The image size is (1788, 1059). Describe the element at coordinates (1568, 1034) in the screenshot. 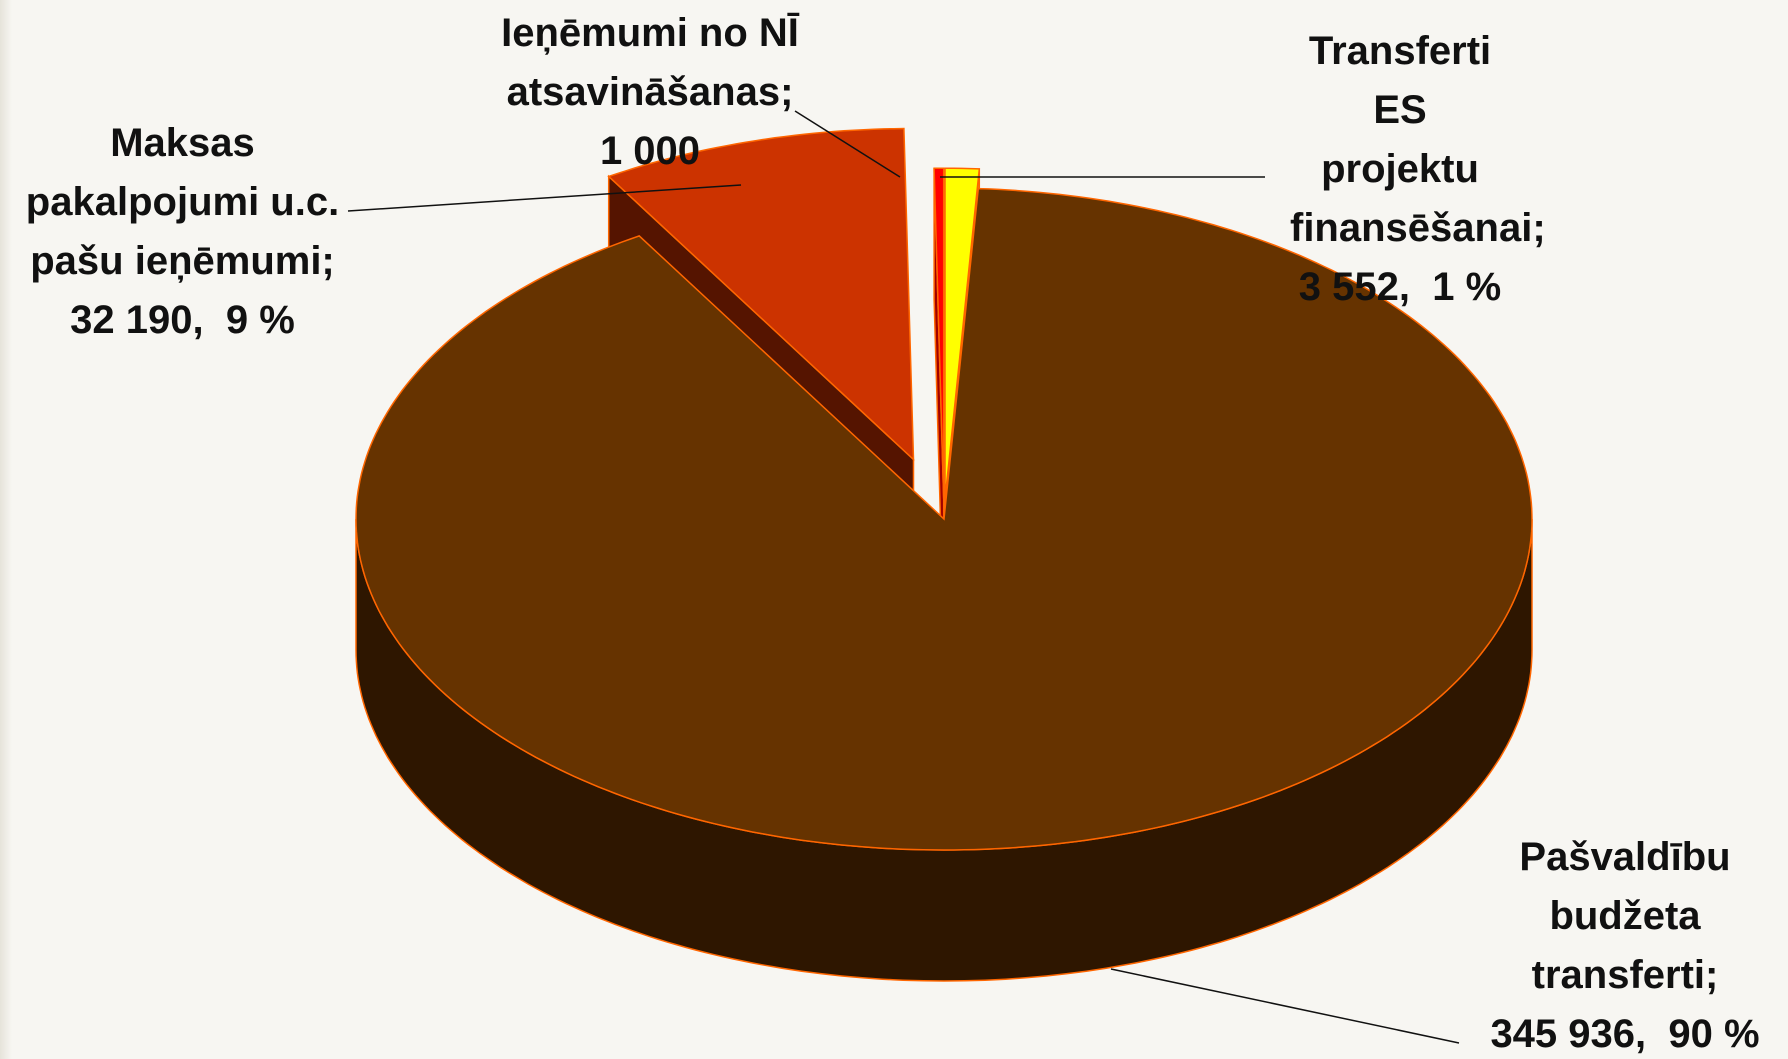

I see `value-label: 345 936,` at that location.